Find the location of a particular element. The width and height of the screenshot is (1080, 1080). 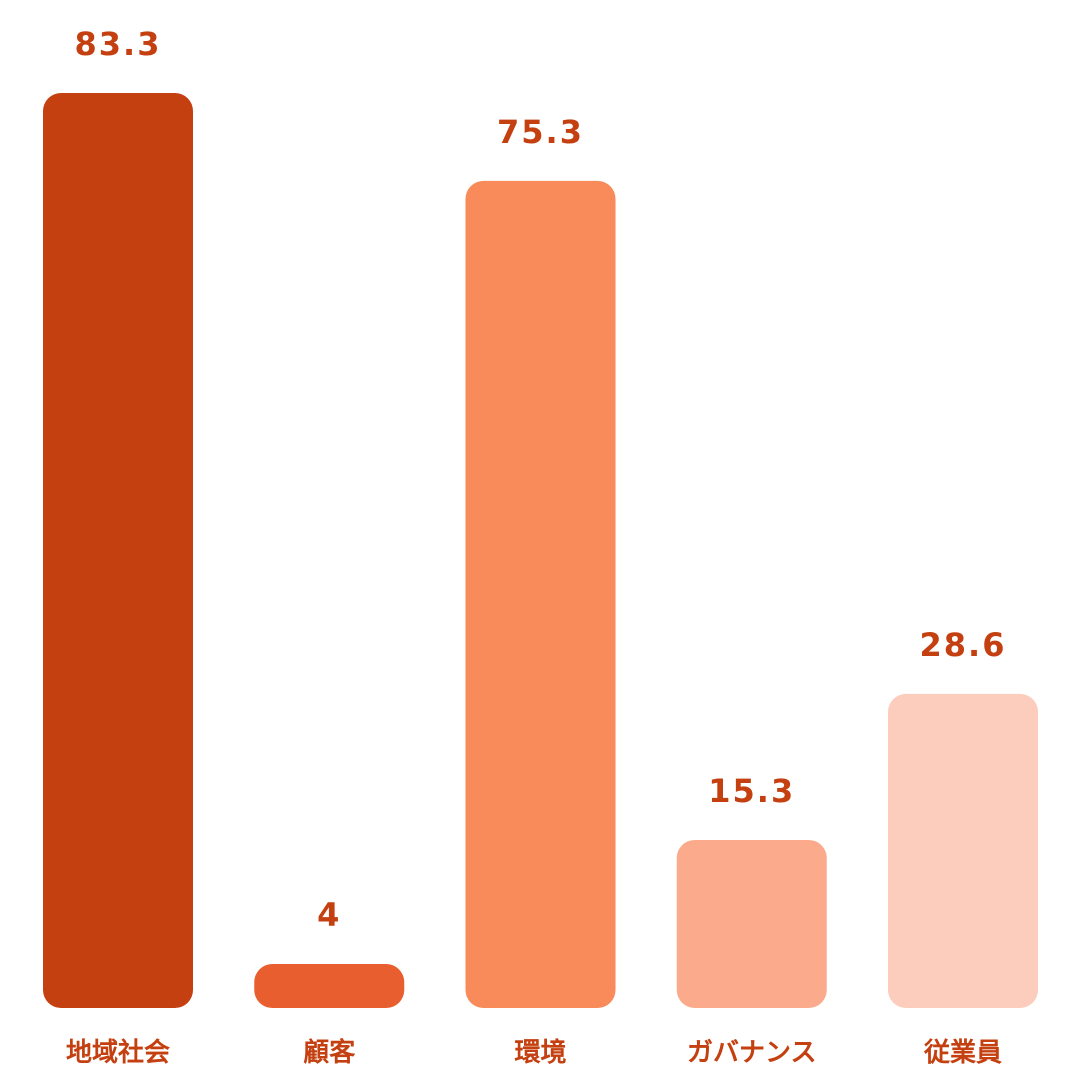

bar-value-label: 15.3 is located at coordinates (751, 791).